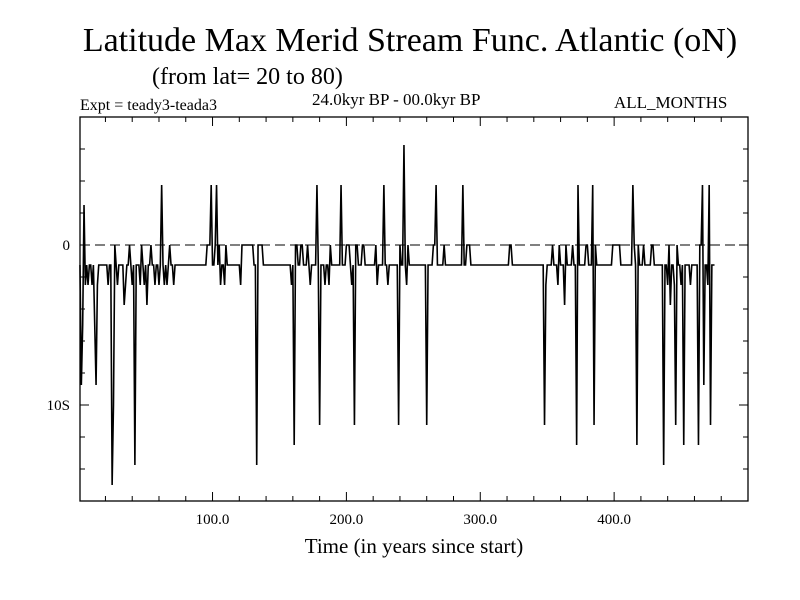 The image size is (800, 600). I want to click on x-axis-label: Time (in years since start), so click(414, 546).